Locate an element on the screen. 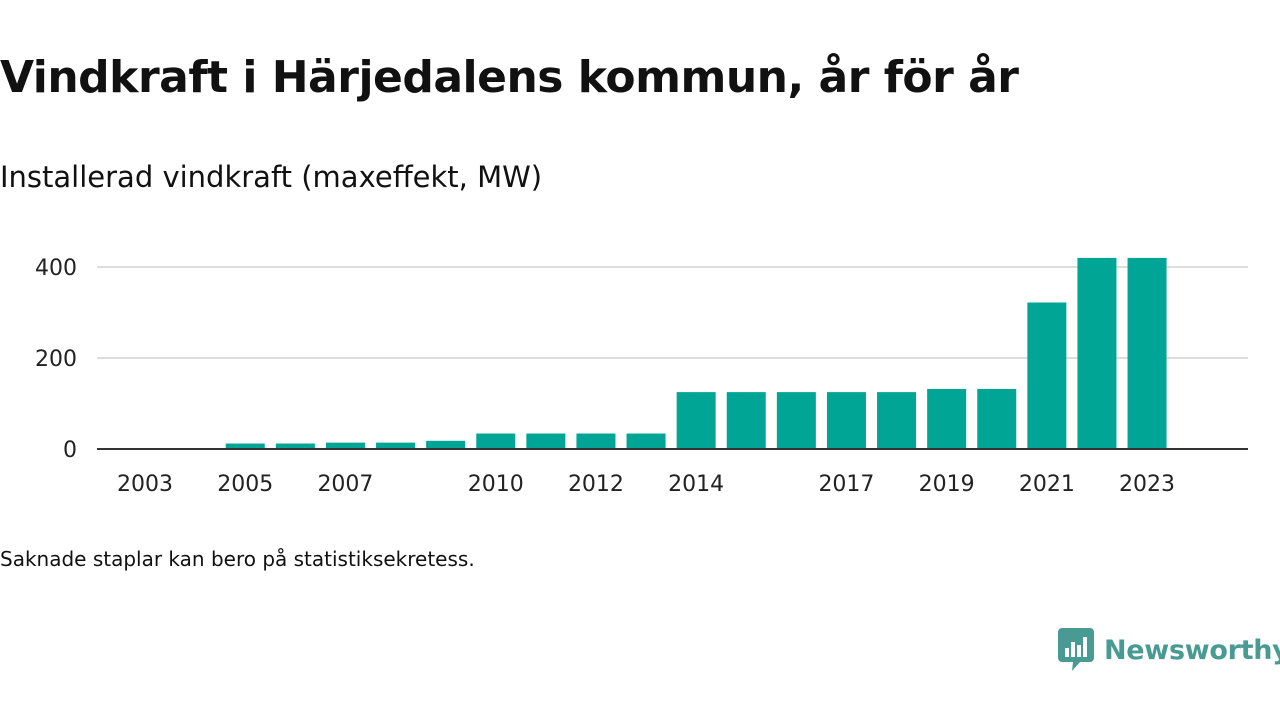 The height and width of the screenshot is (720, 1280). bar-2013 is located at coordinates (646, 441).